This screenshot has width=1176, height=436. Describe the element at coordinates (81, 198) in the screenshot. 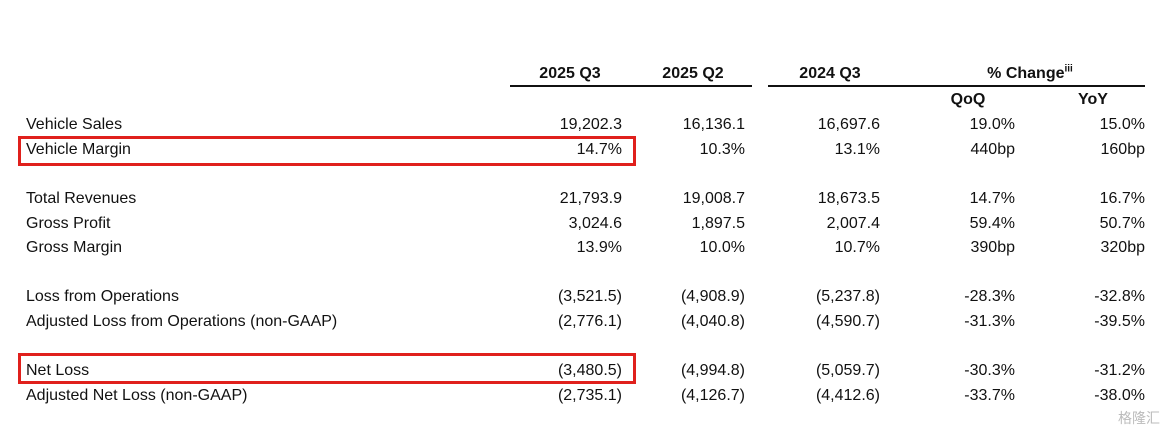

I see `row-label: Total Revenues` at that location.